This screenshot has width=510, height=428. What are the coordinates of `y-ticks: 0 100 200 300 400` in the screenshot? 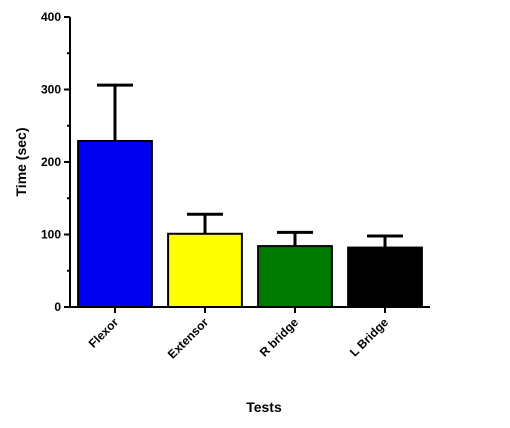 It's located at (55, 162).